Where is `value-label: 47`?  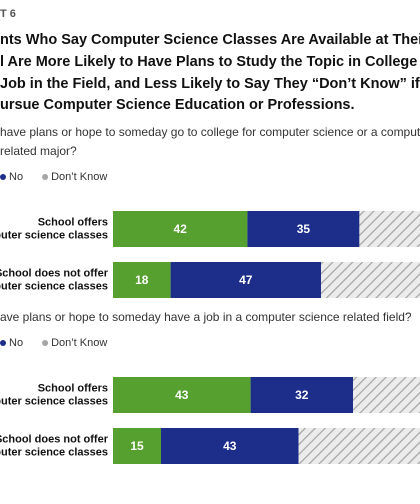 value-label: 47 is located at coordinates (246, 280).